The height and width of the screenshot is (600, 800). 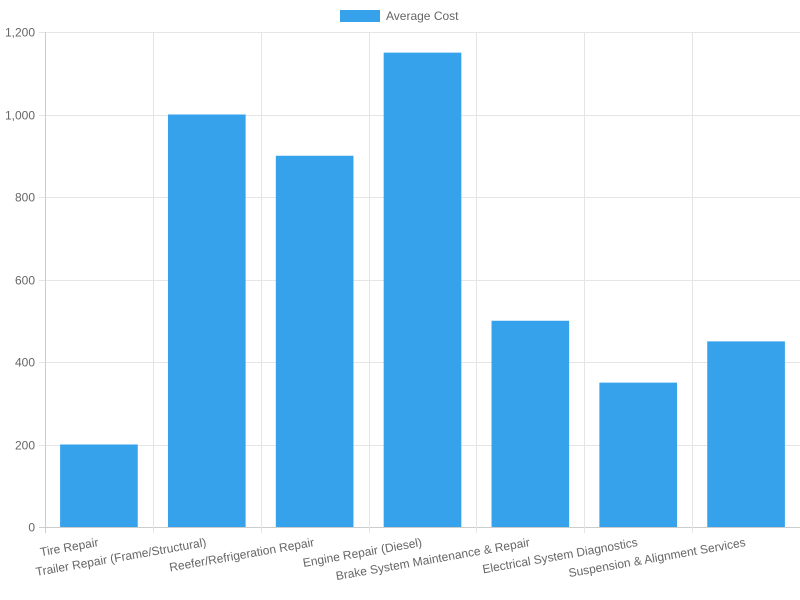 What do you see at coordinates (31, 528) in the screenshot?
I see `y-tick-label: 0` at bounding box center [31, 528].